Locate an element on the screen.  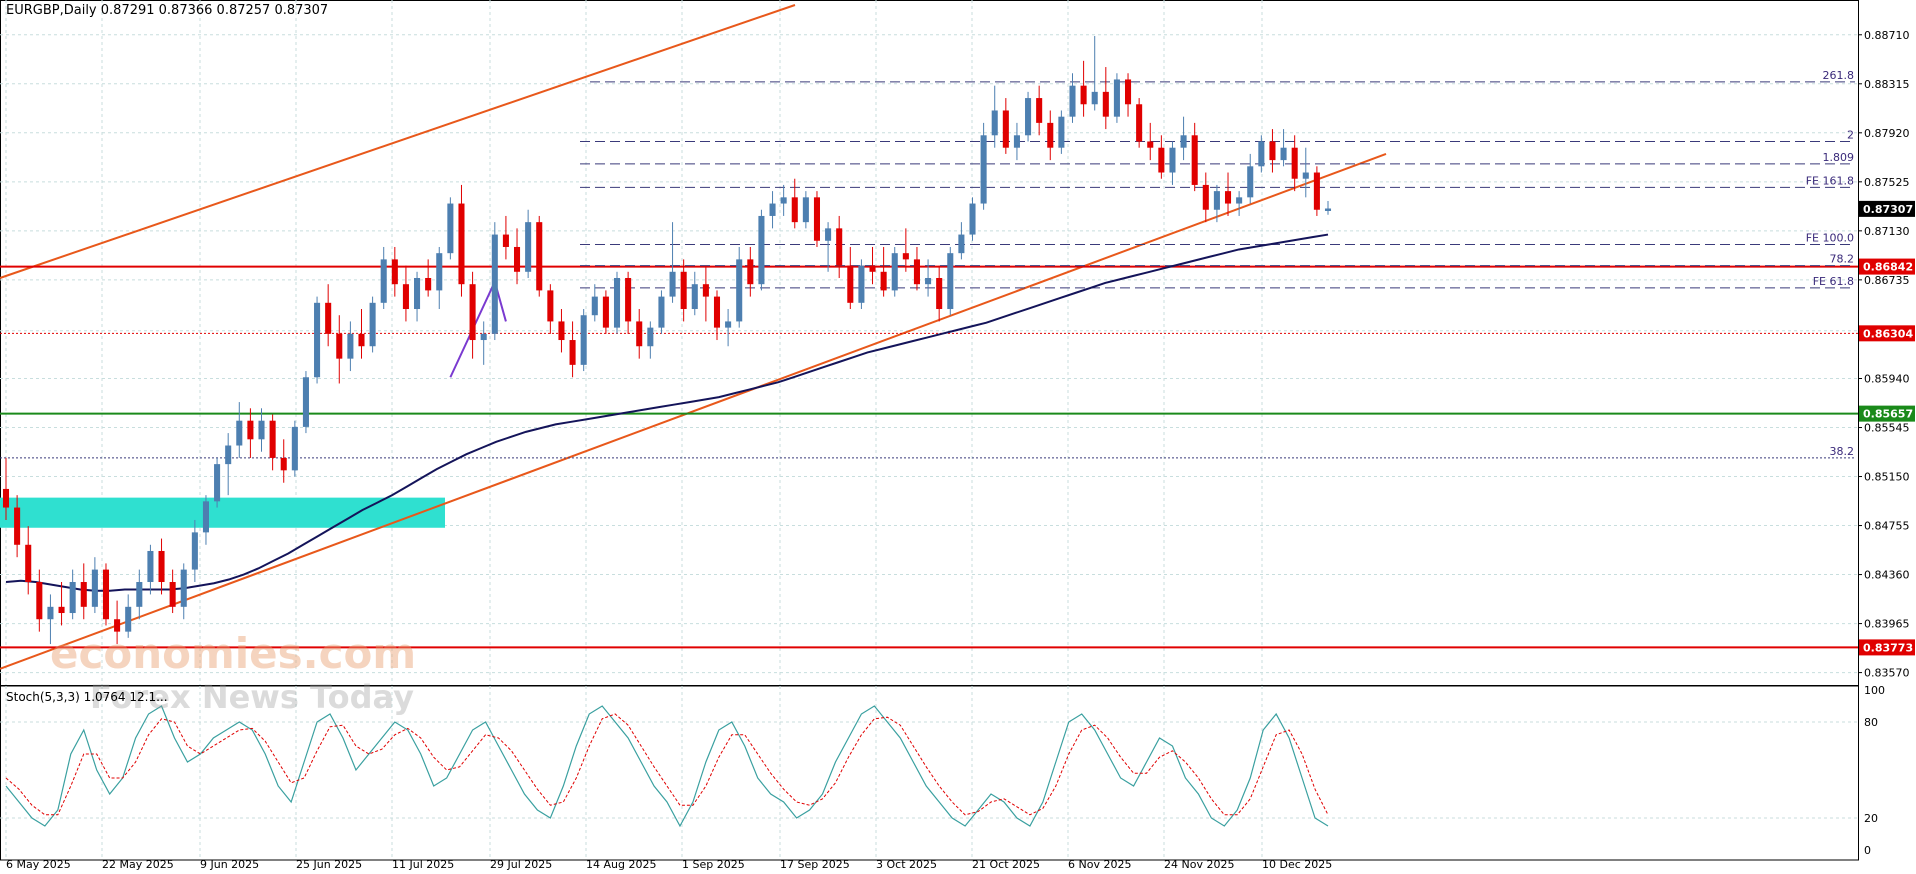
date-tick-label: 1 Sep 2025 is located at coordinates (713, 864).